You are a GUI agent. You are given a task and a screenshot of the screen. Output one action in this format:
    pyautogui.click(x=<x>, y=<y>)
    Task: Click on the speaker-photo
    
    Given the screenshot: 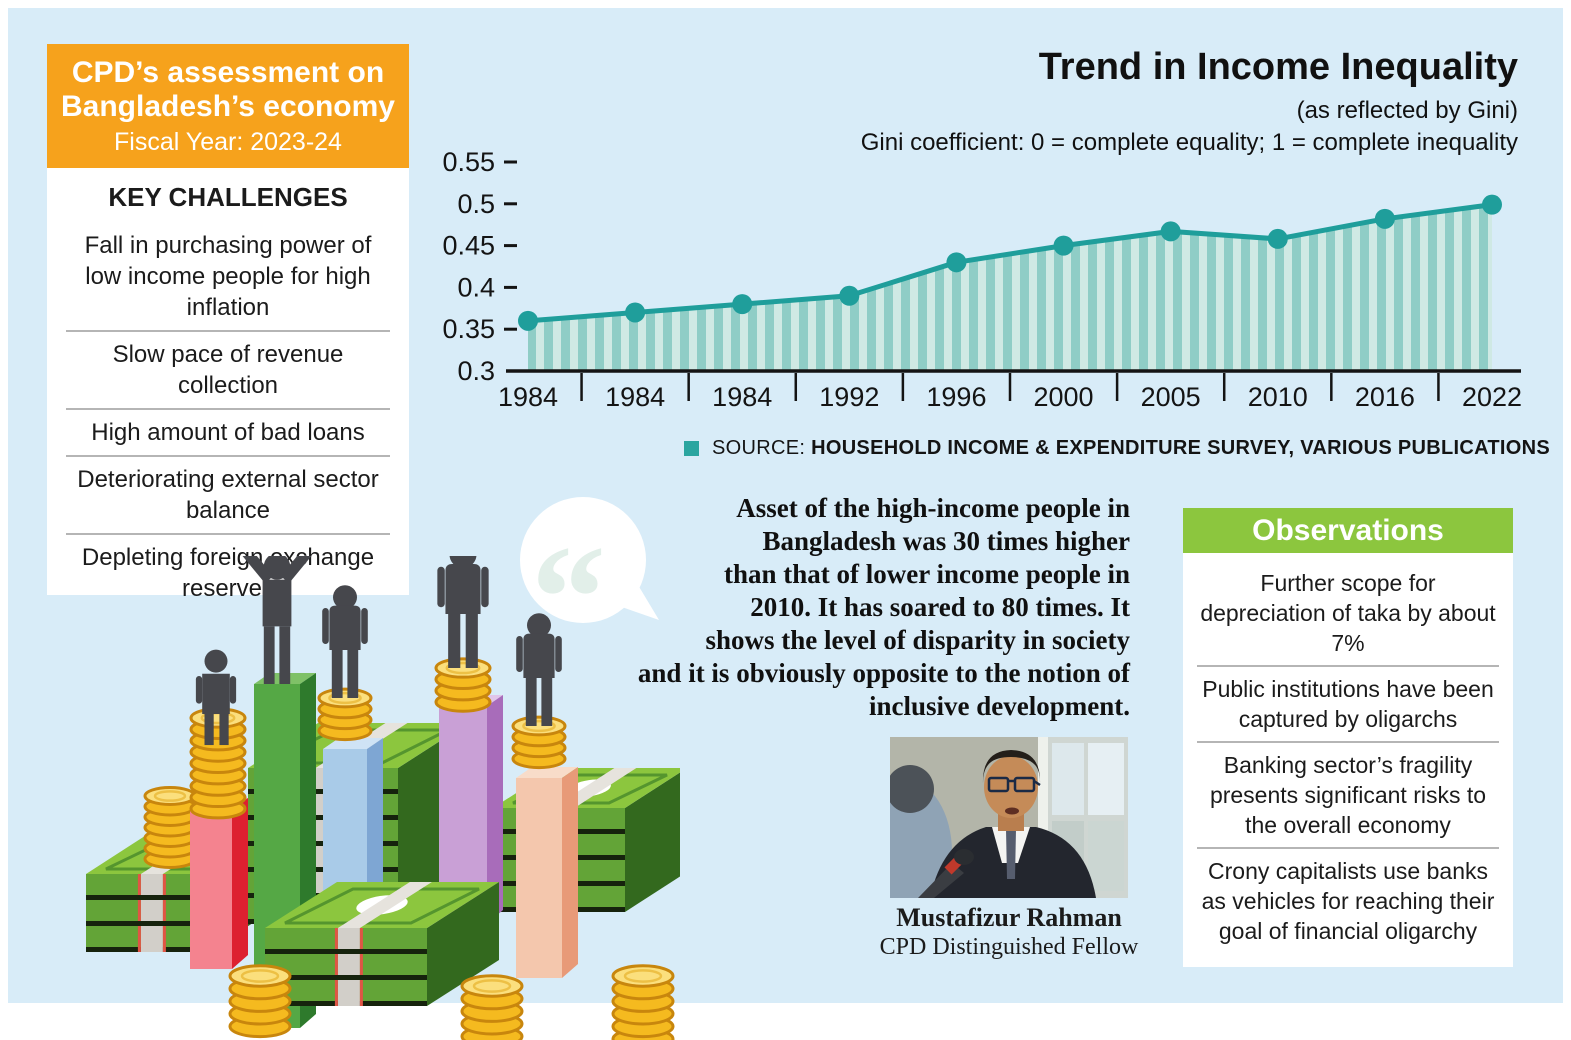 What is the action you would take?
    pyautogui.click(x=1009, y=817)
    